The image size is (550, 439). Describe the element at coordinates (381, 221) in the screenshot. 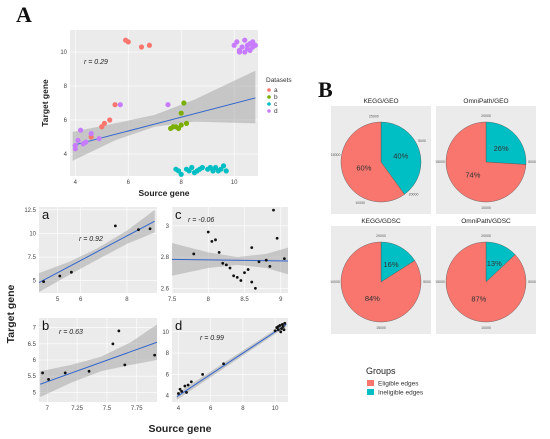

I see `pie-title: KEGG/GDSC` at that location.